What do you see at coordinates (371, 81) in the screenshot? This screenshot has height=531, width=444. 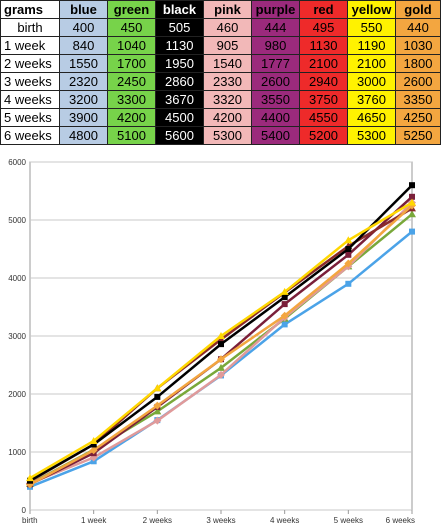 I see `table-cell: 3000` at bounding box center [371, 81].